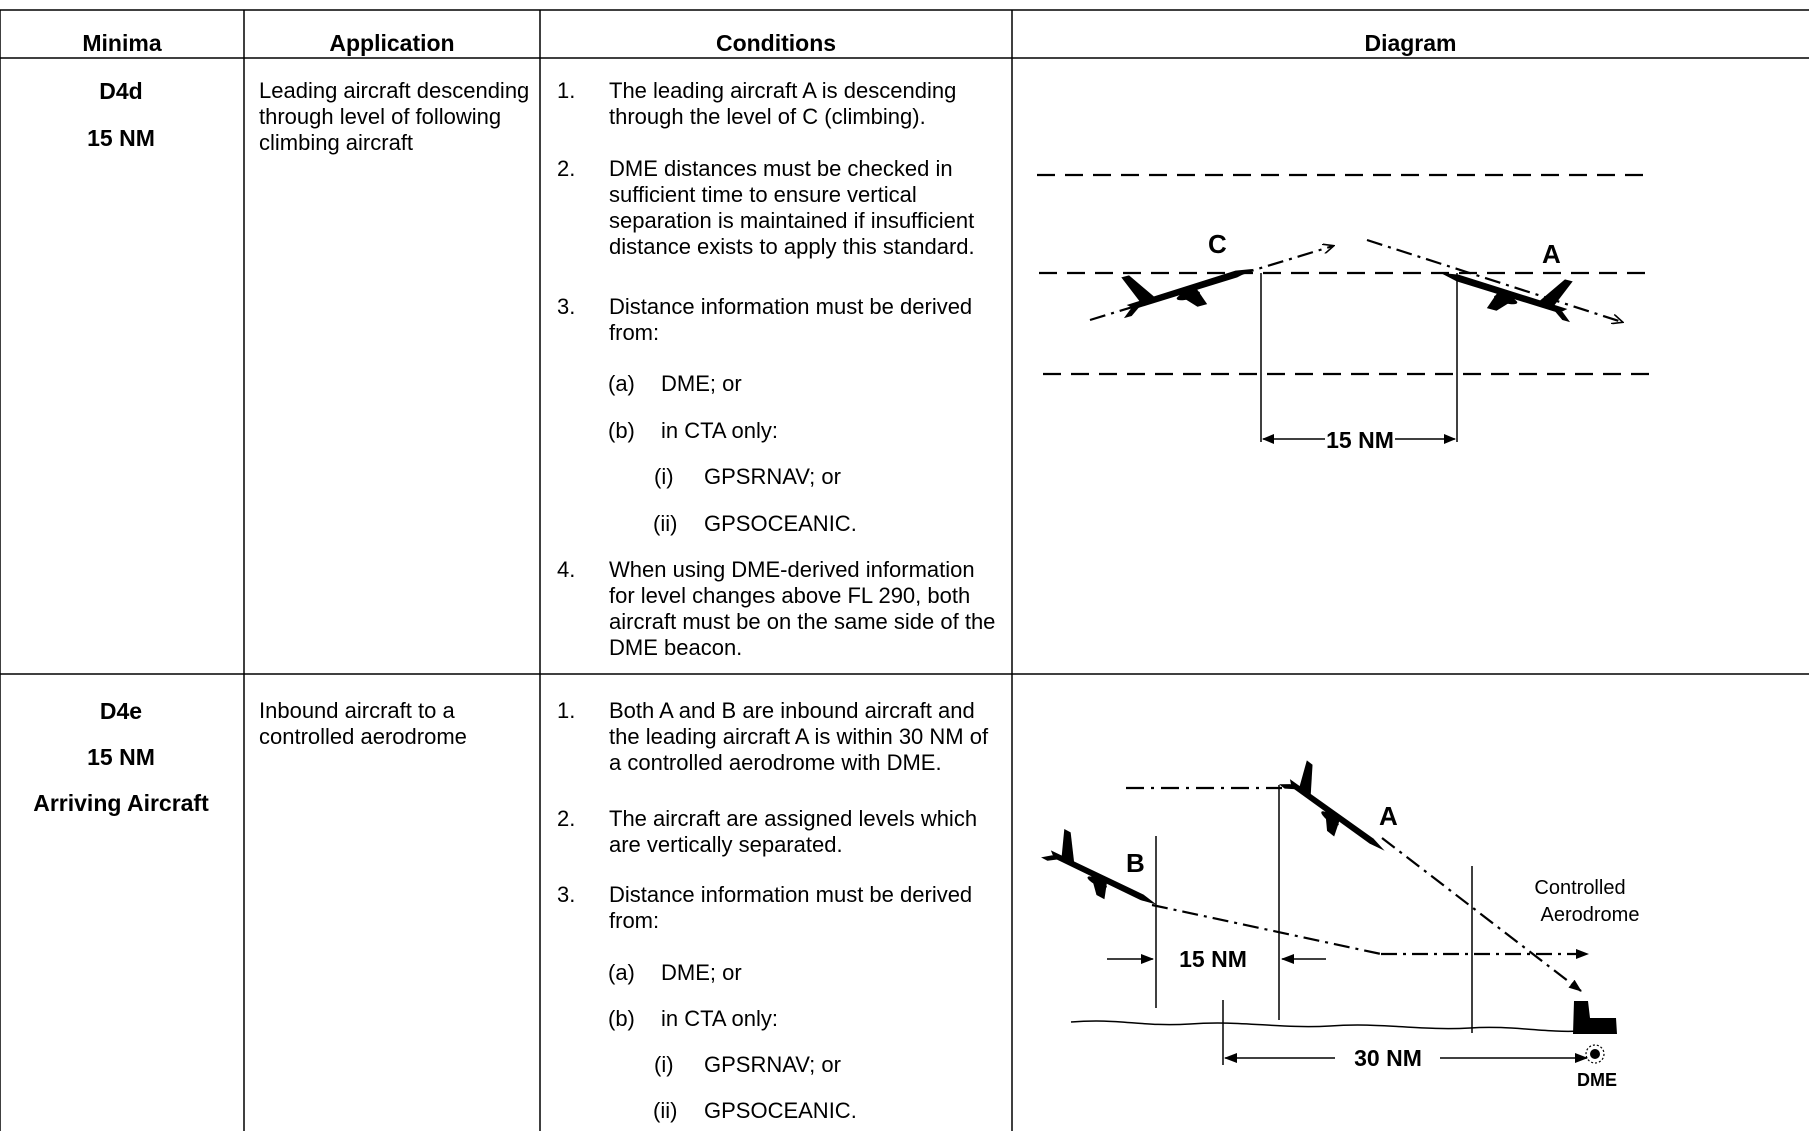  I want to click on row1-cond-a-text: DME; or, so click(701, 383).